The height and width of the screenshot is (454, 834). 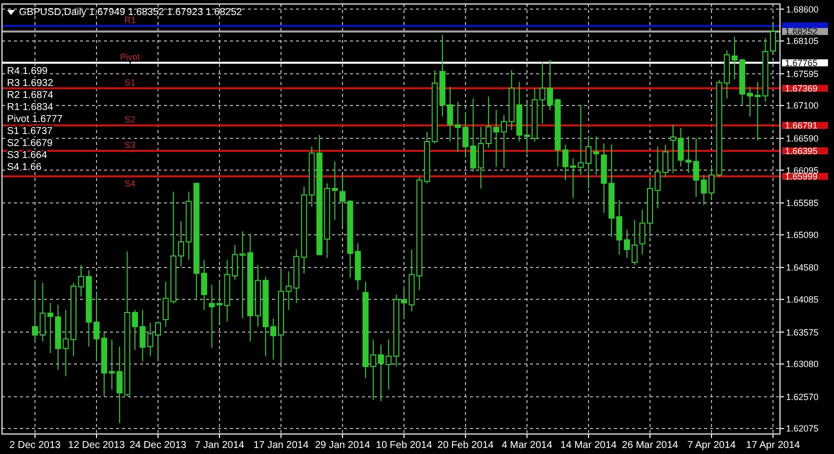 I want to click on x-tick-label: 17 Jan 2014, so click(x=281, y=445).